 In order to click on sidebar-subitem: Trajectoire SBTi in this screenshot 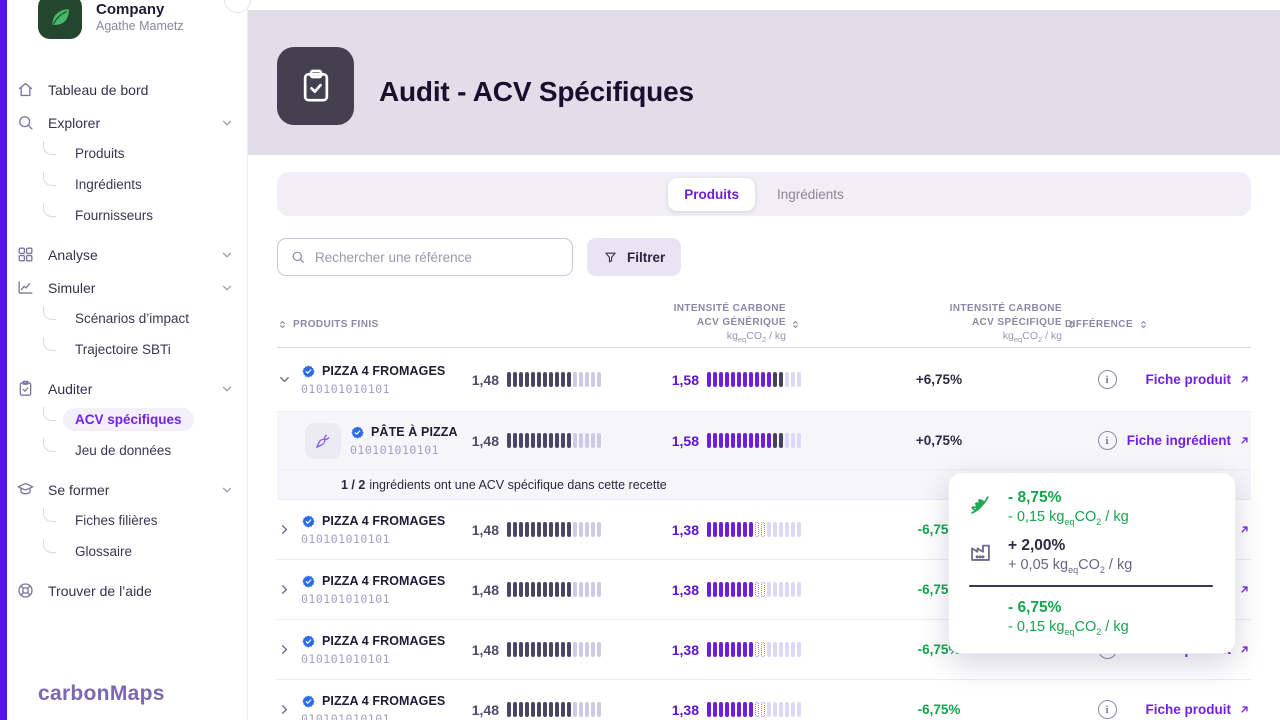, I will do `click(125, 349)`.